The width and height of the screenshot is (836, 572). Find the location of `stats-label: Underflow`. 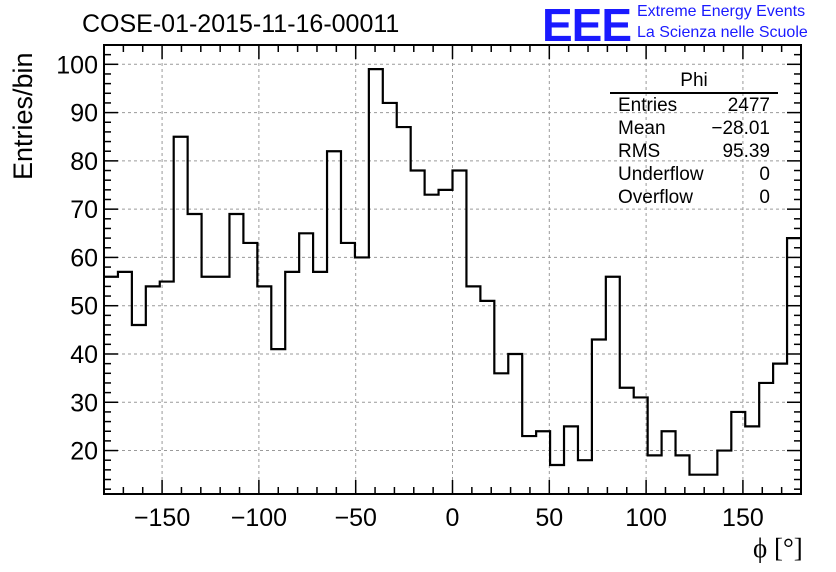

stats-label: Underflow is located at coordinates (661, 174).